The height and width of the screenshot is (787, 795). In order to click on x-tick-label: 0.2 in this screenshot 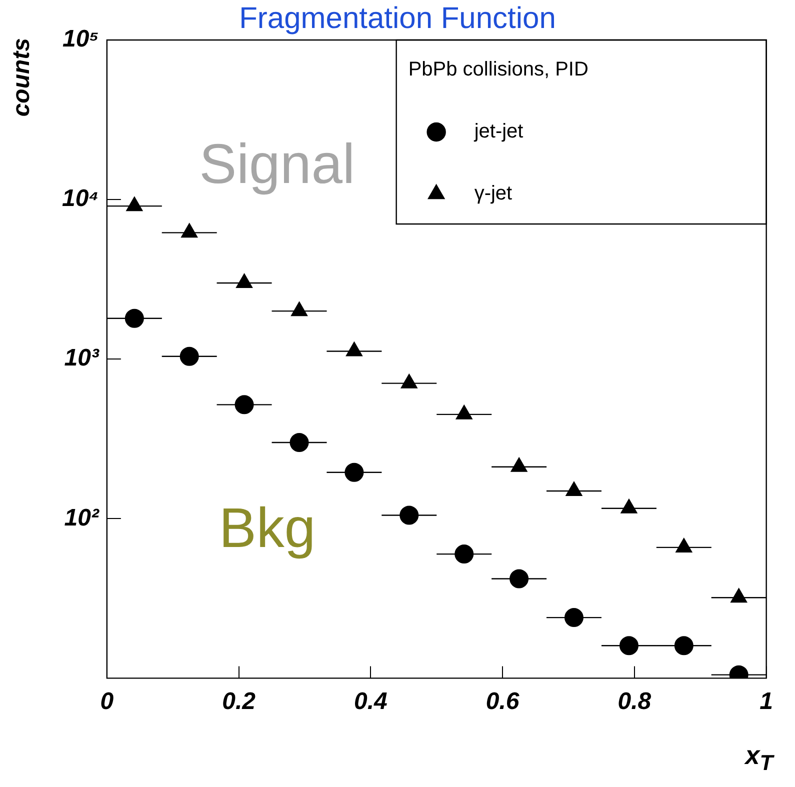, I will do `click(239, 702)`.